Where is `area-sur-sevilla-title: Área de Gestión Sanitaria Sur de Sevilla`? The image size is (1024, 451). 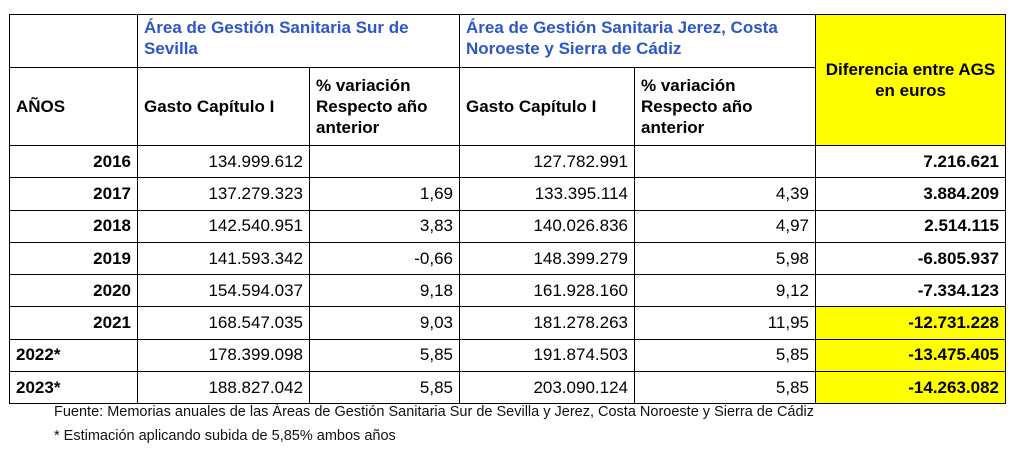 area-sur-sevilla-title: Área de Gestión Sanitaria Sur de Sevilla is located at coordinates (298, 41).